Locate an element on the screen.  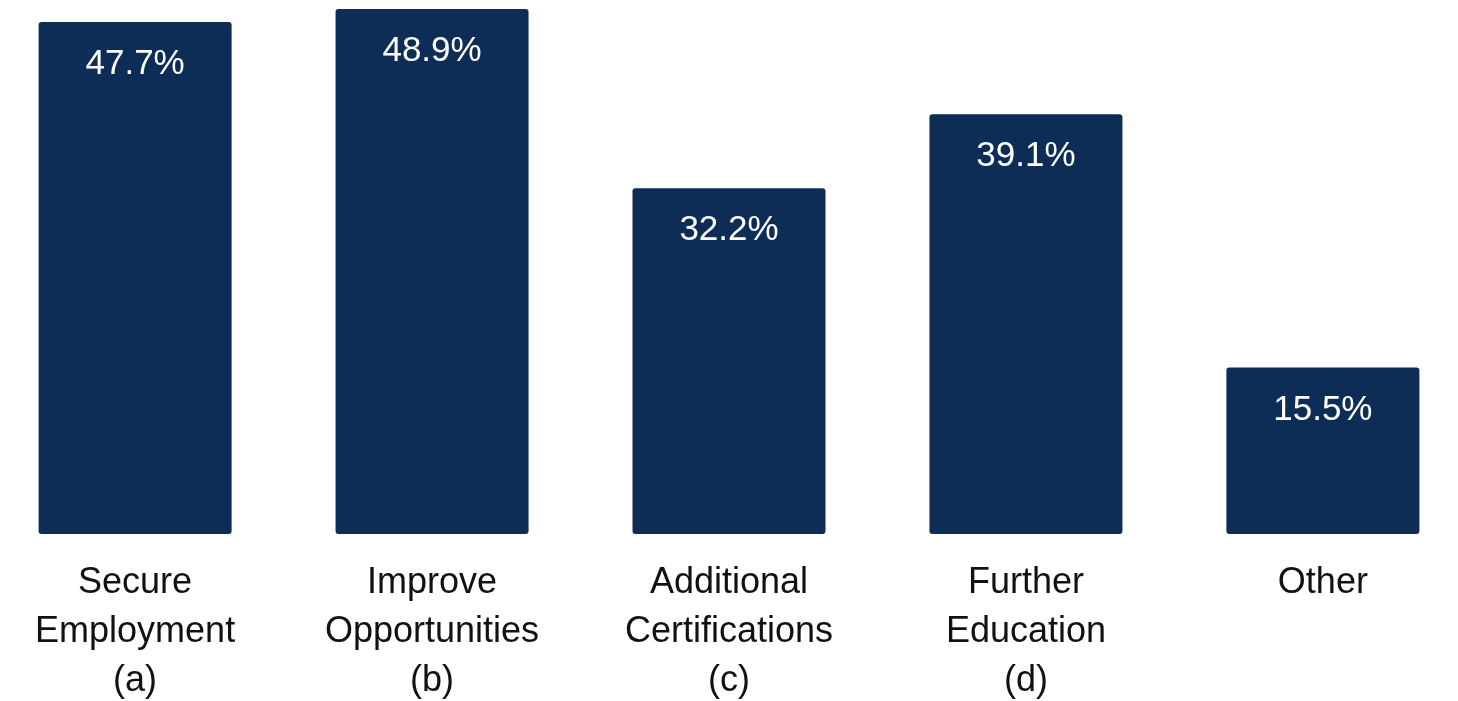
x-tick-label: Additional Certifications (c) is located at coordinates (729, 629).